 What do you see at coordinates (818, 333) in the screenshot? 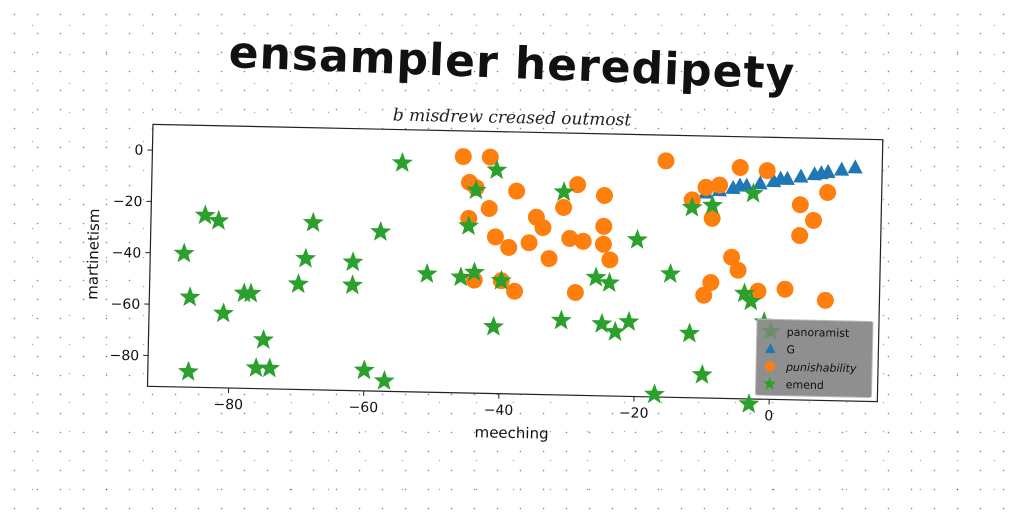
I see `legend-label: panoramist` at bounding box center [818, 333].